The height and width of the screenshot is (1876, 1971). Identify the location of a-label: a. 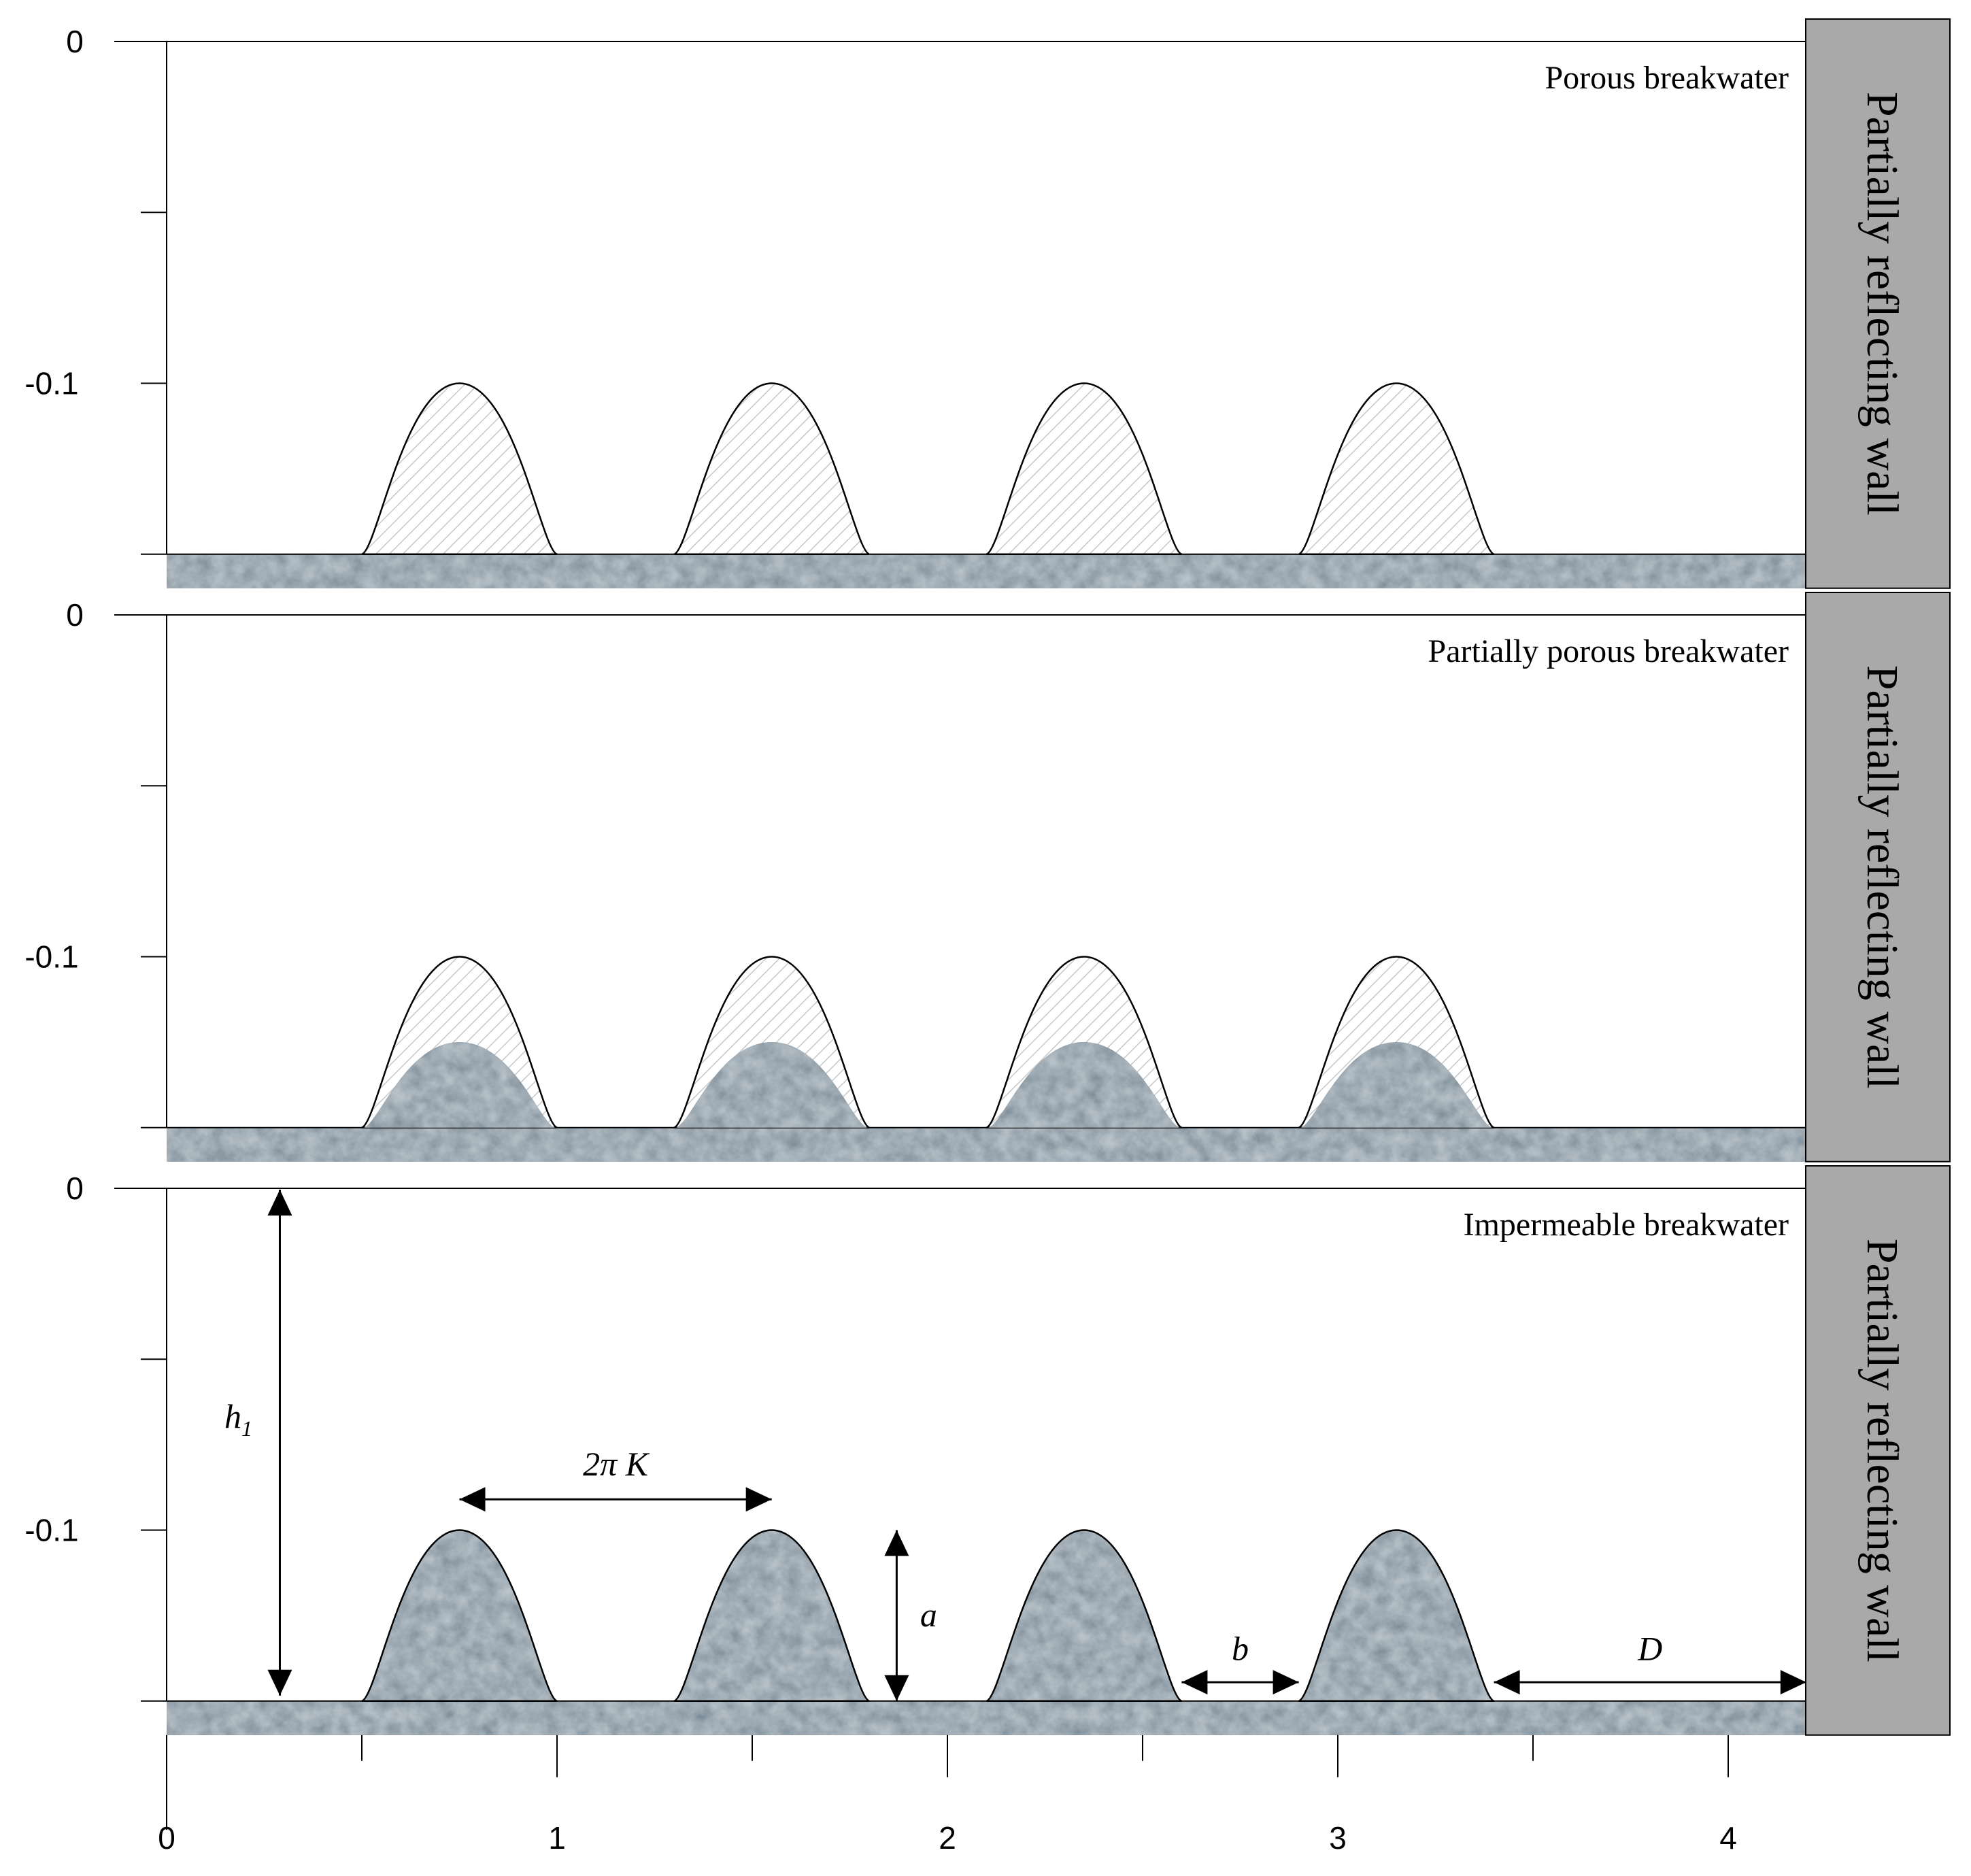
(928, 1615).